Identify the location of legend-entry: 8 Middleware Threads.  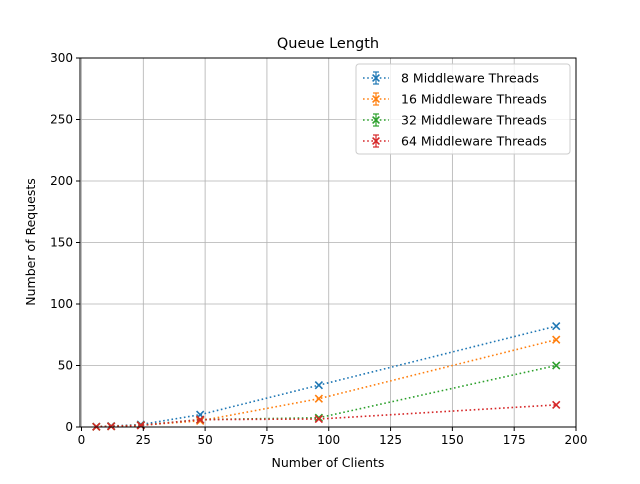
(451, 78).